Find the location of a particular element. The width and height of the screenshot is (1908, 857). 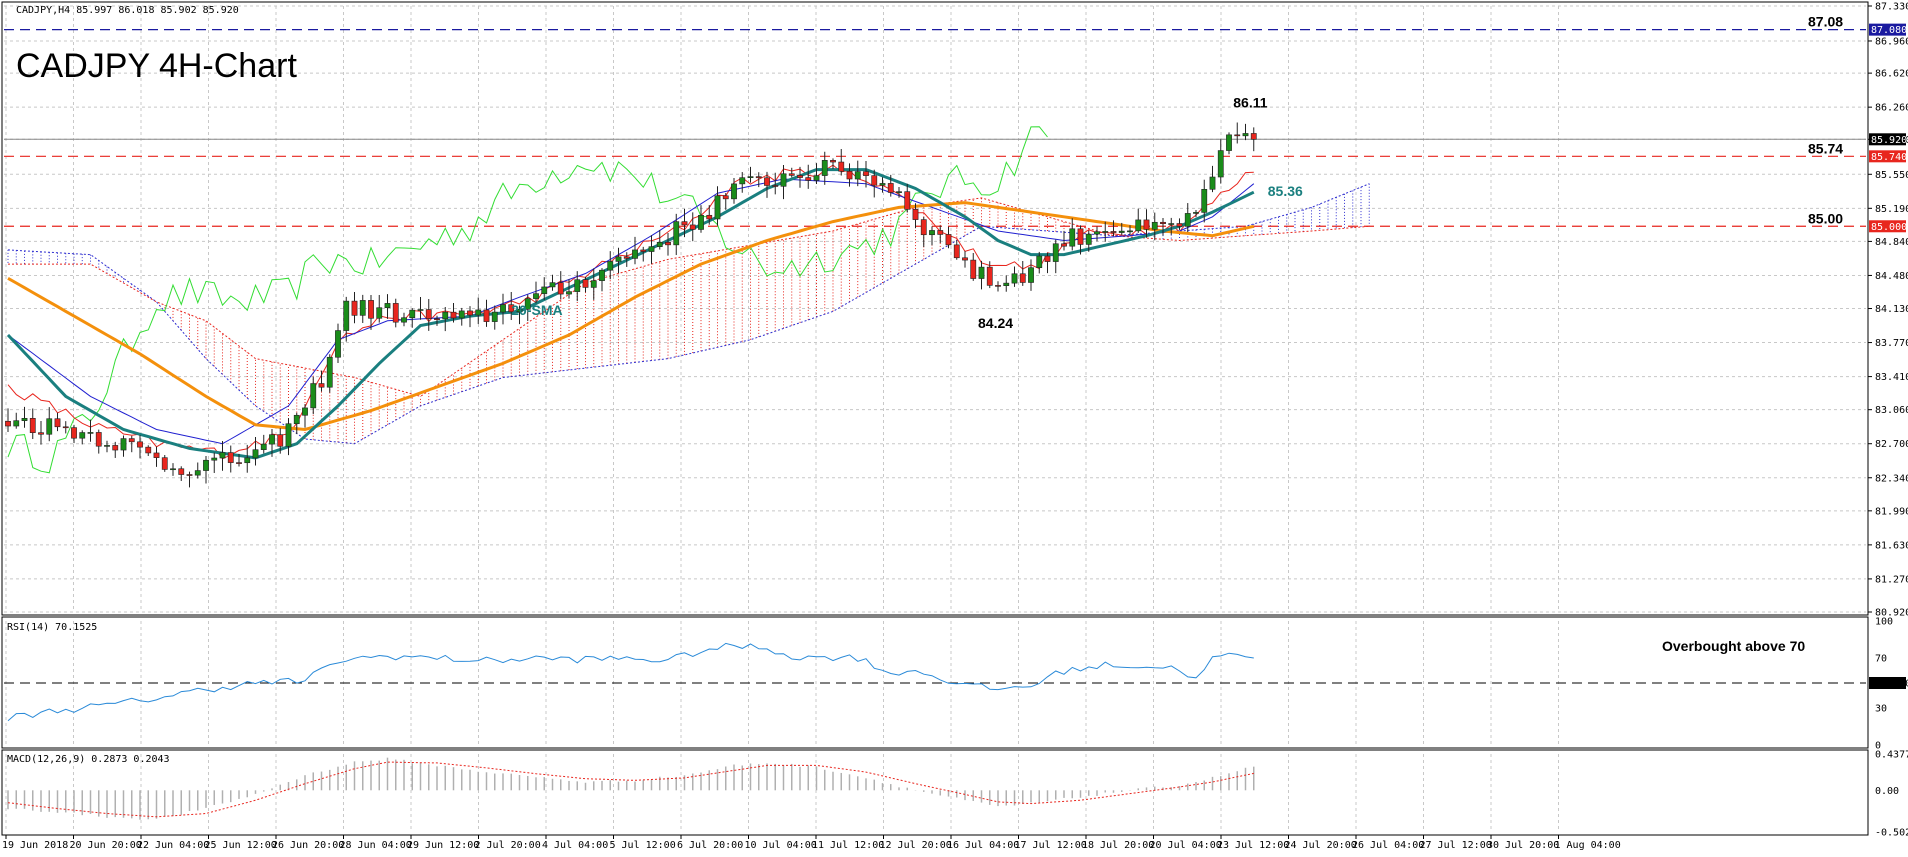

price-tick-label: 85.190 is located at coordinates (1891, 209).